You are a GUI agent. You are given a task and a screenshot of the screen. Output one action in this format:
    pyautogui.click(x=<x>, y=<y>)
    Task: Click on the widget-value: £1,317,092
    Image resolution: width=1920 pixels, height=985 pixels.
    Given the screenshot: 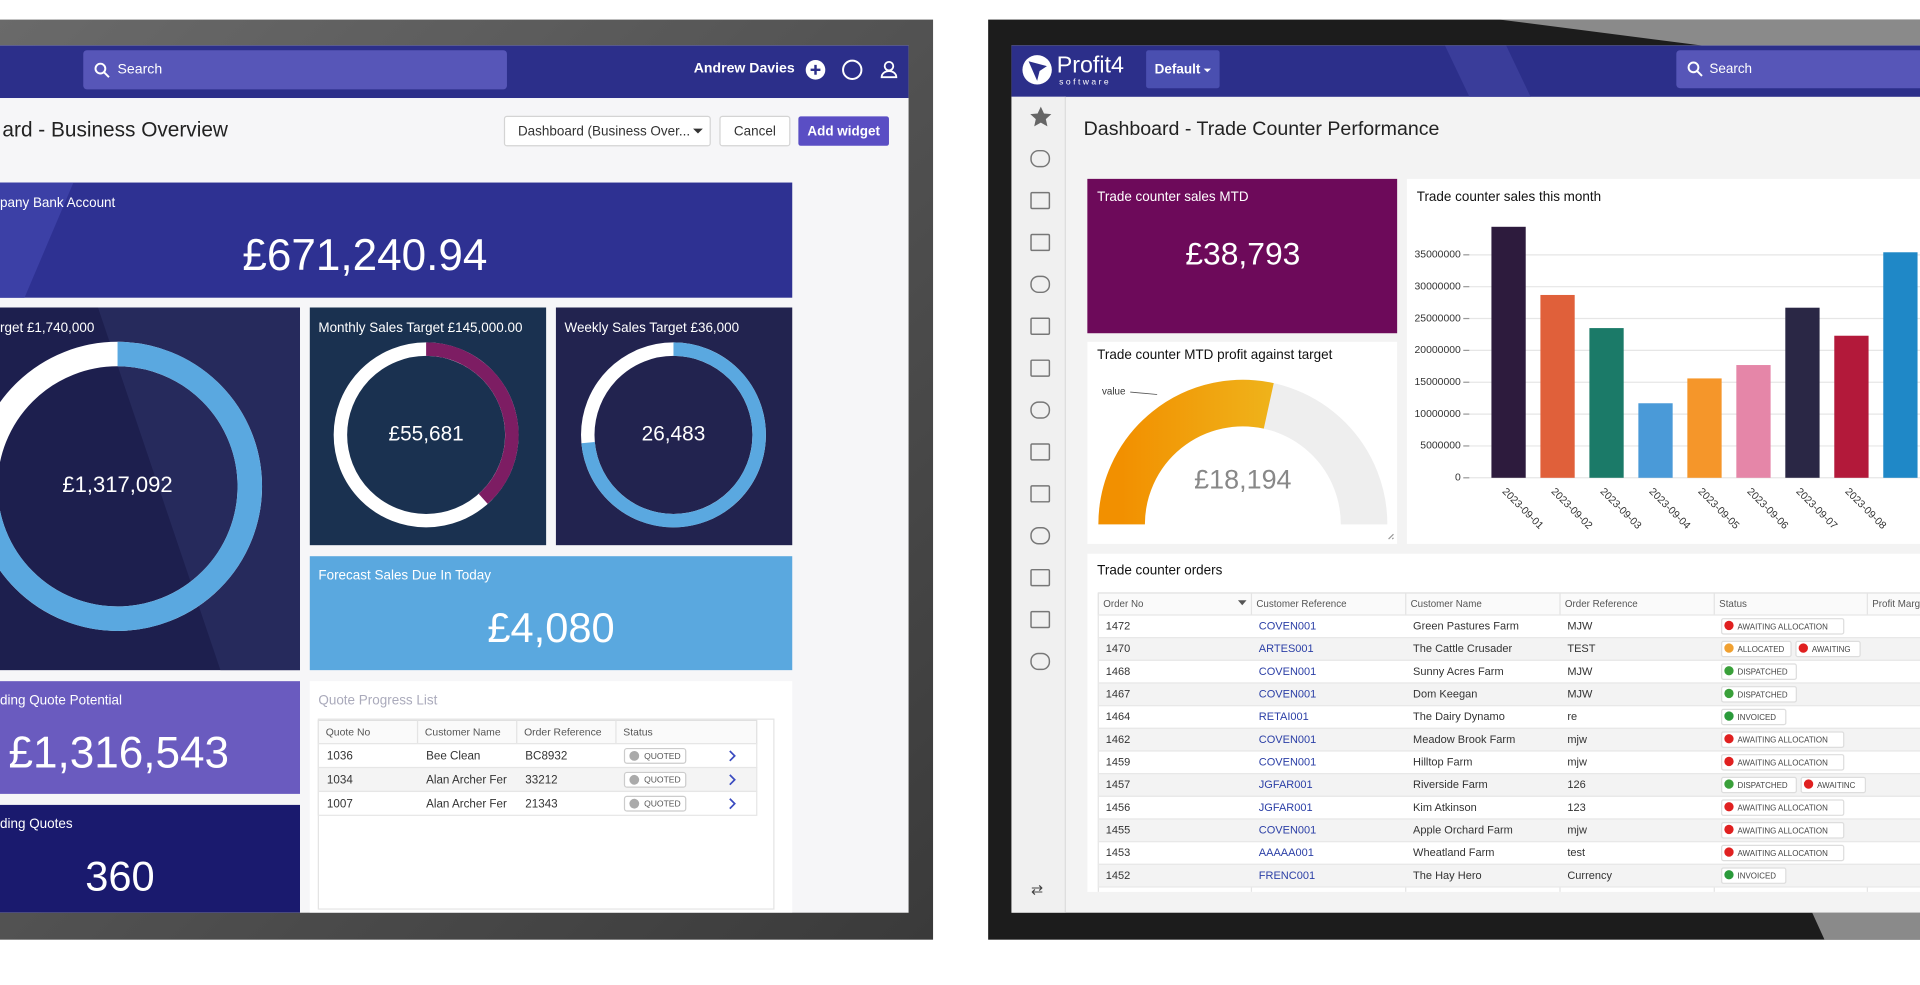 What is the action you would take?
    pyautogui.click(x=117, y=484)
    